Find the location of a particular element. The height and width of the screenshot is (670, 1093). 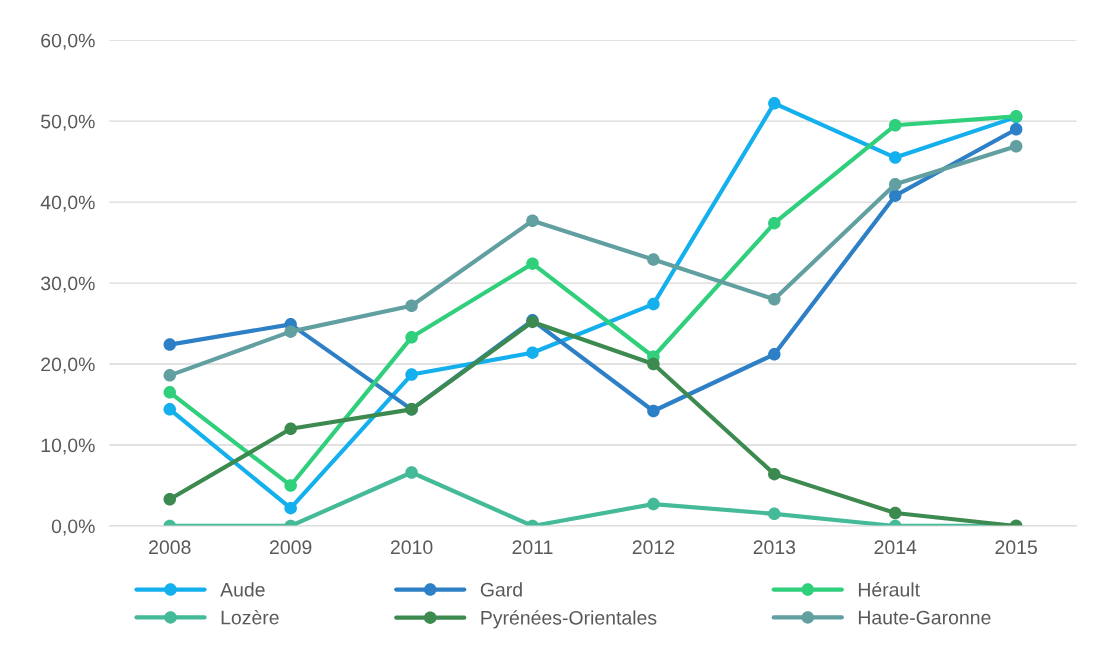

legend-label: Lozère is located at coordinates (250, 617).